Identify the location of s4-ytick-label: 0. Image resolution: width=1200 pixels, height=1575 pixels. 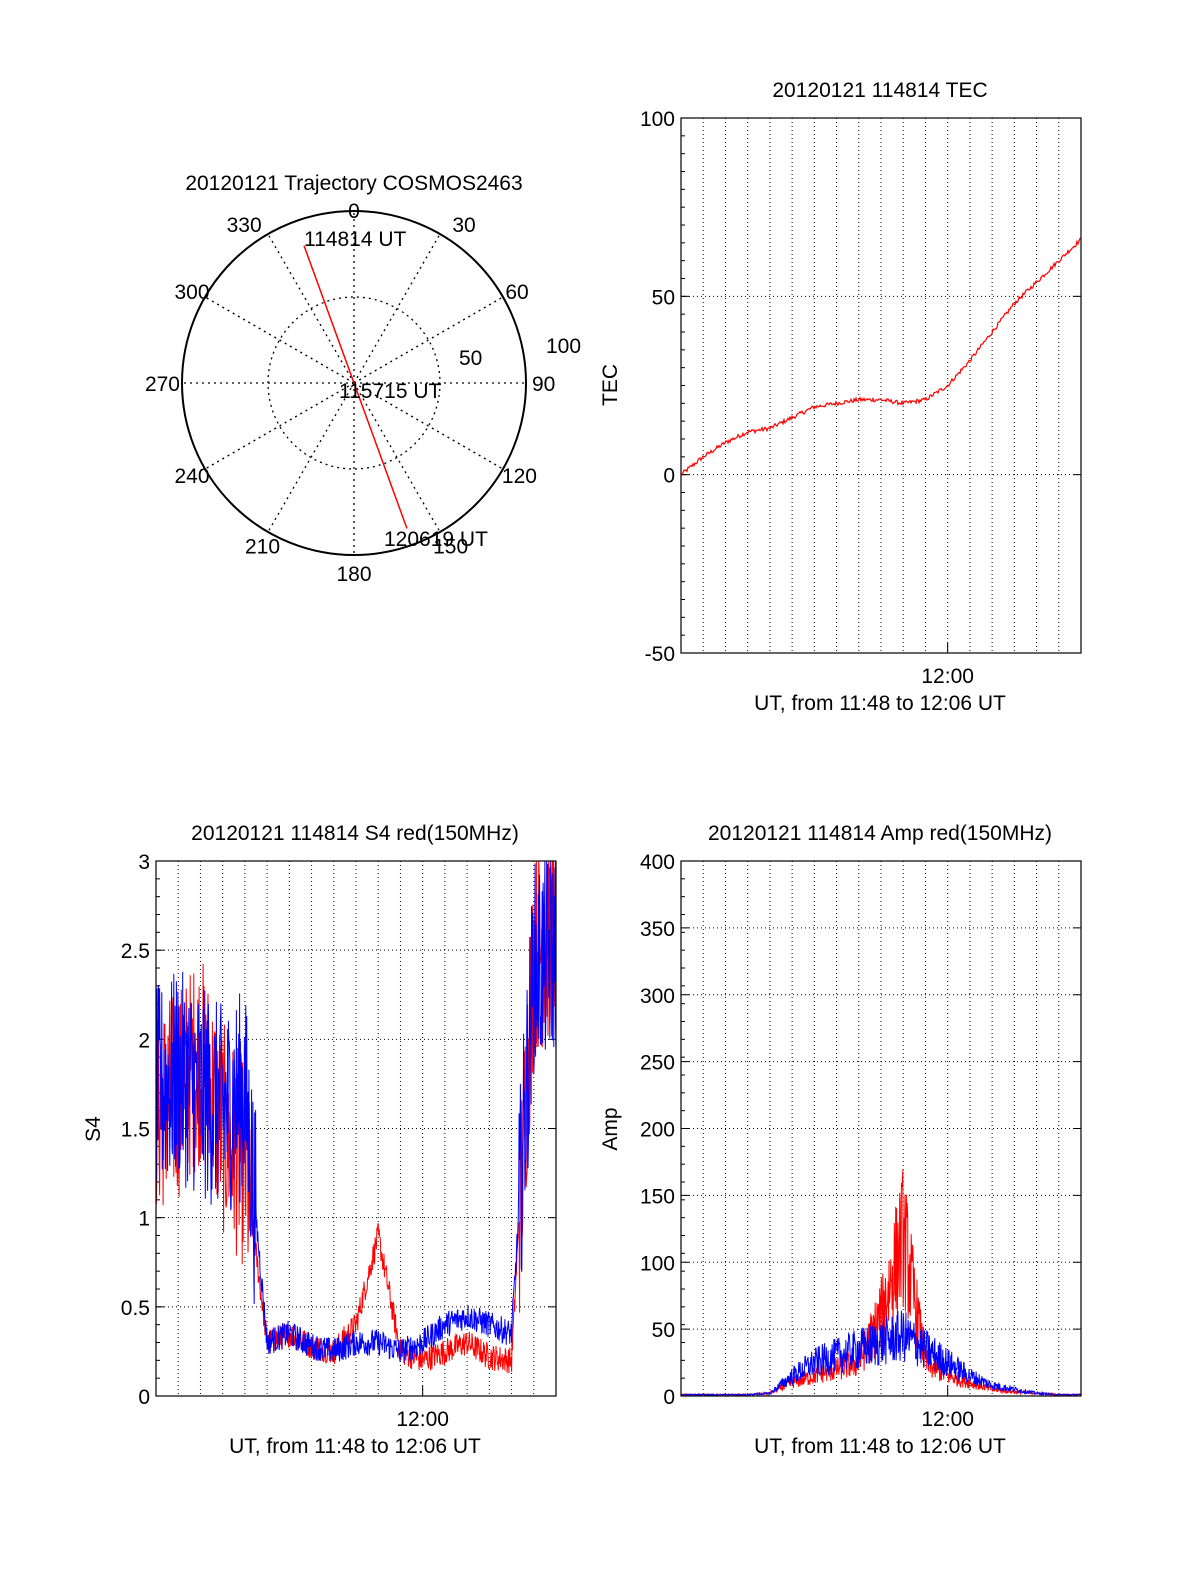
(144, 1397).